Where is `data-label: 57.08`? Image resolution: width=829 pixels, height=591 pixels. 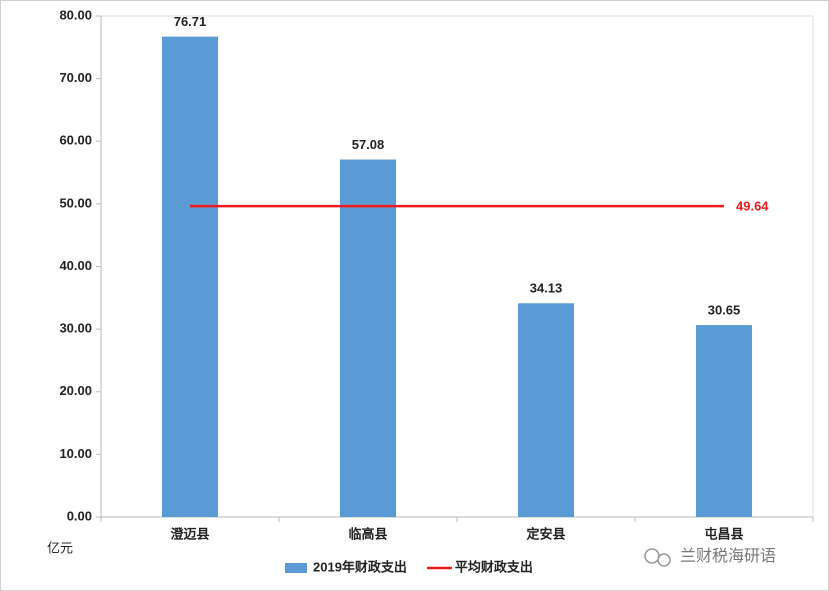
data-label: 57.08 is located at coordinates (368, 144).